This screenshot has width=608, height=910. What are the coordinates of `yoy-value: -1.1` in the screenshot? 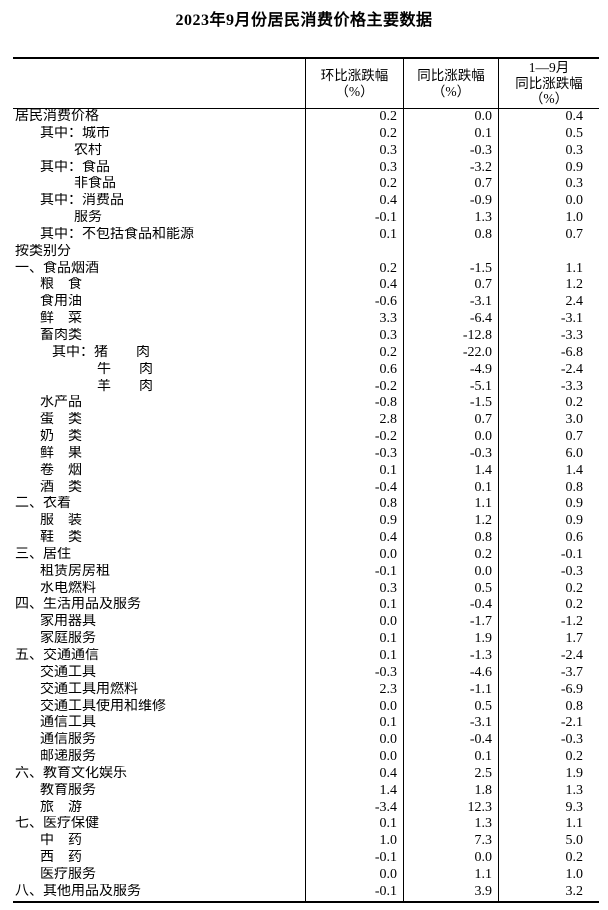 It's located at (450, 690).